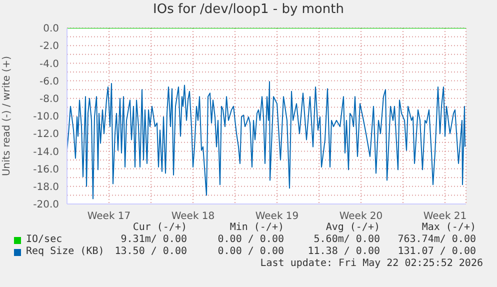  Describe the element at coordinates (46, 170) in the screenshot. I see `y-tick-label: -16.0` at that location.